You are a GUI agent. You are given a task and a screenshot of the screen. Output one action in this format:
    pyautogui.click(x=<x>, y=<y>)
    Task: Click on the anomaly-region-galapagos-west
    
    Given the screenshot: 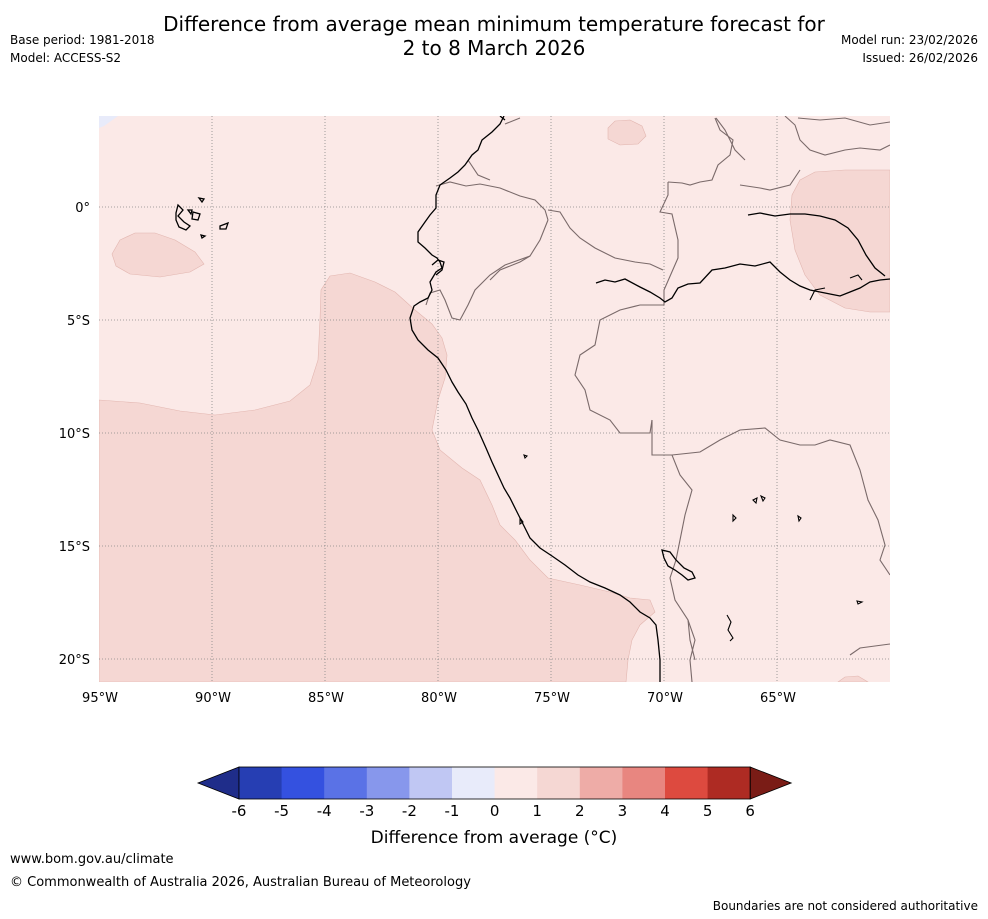 What is the action you would take?
    pyautogui.click(x=158, y=255)
    